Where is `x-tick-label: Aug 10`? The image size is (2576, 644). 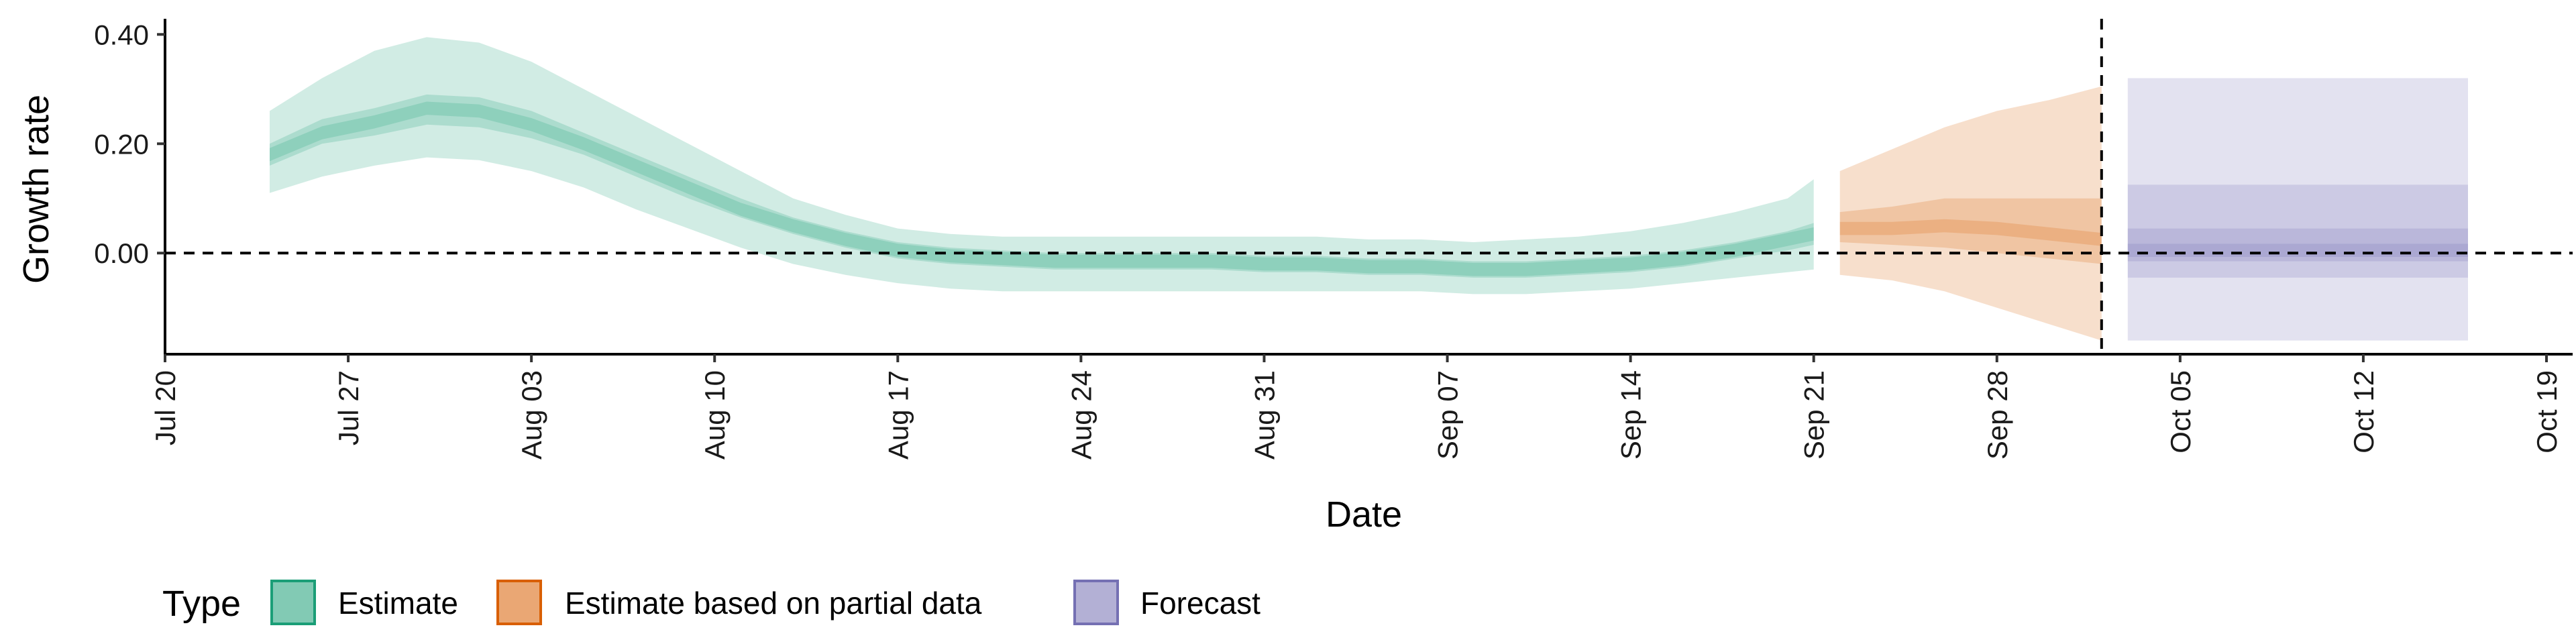
x-tick-label: Aug 10 is located at coordinates (715, 415).